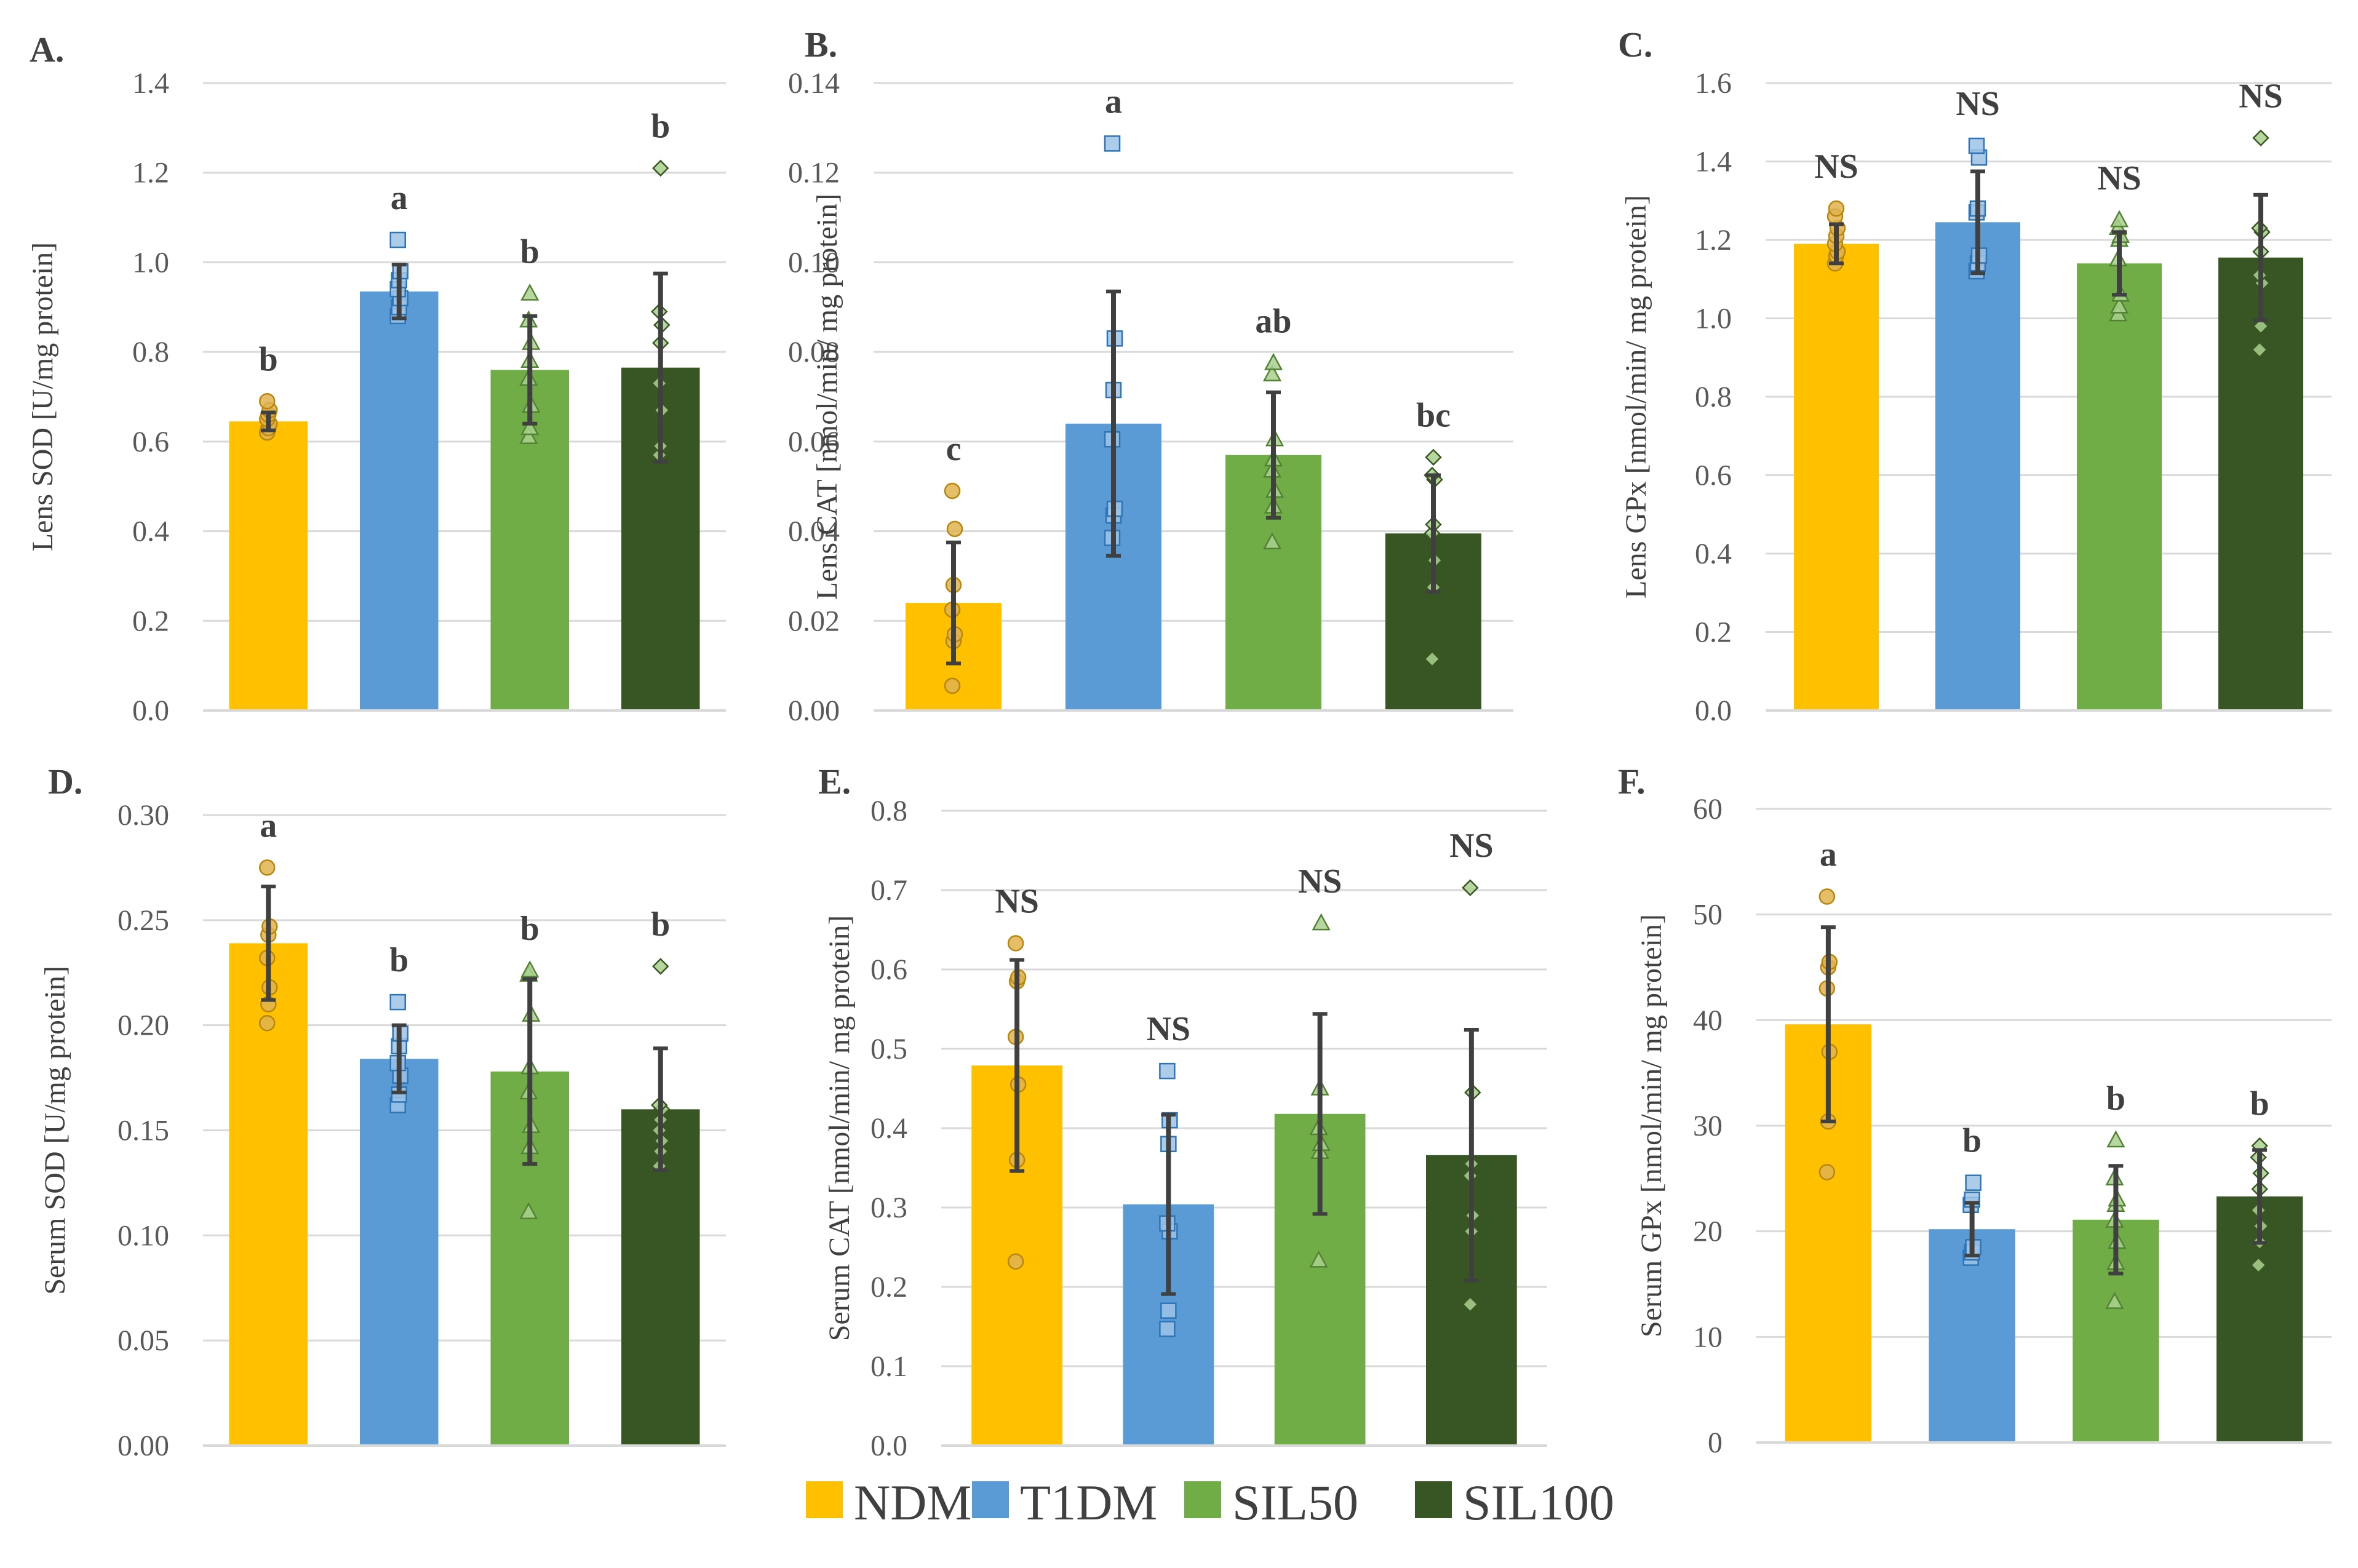 This screenshot has width=2358, height=1568. What do you see at coordinates (821, 45) in the screenshot?
I see `panel-label: B.` at bounding box center [821, 45].